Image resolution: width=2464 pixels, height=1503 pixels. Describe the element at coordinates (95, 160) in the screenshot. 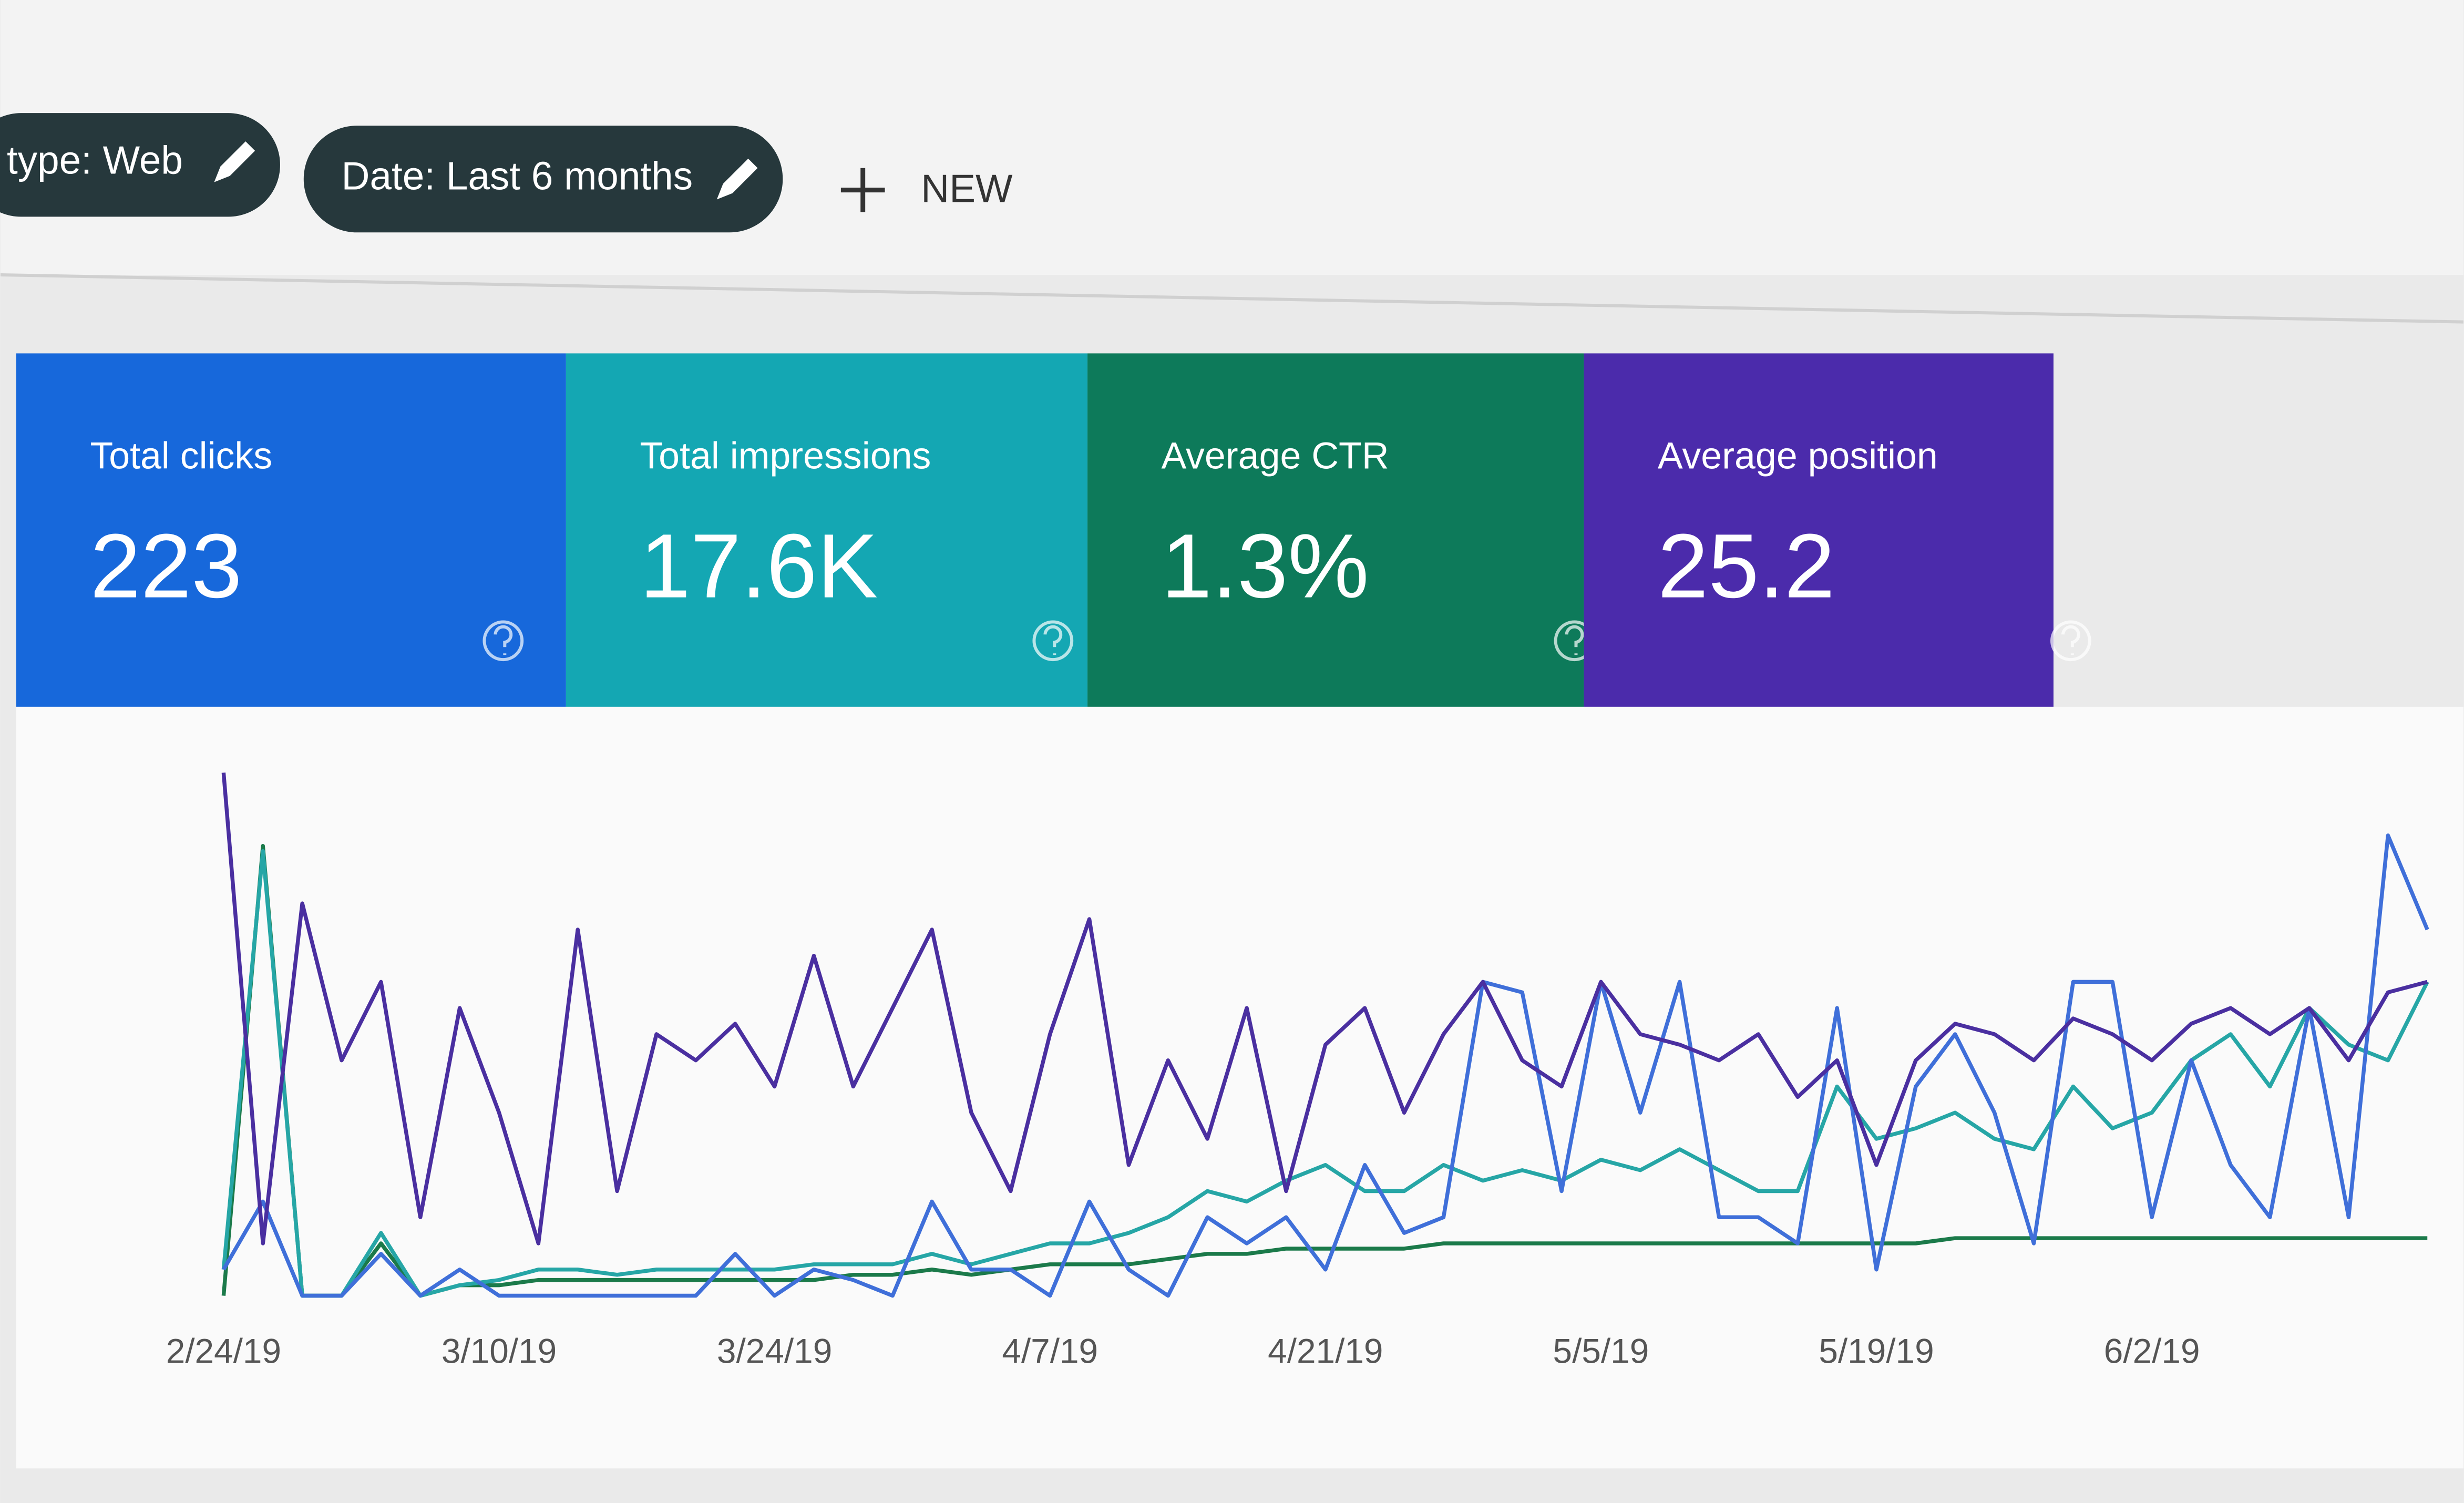

I see `chip-label: type: Web` at that location.